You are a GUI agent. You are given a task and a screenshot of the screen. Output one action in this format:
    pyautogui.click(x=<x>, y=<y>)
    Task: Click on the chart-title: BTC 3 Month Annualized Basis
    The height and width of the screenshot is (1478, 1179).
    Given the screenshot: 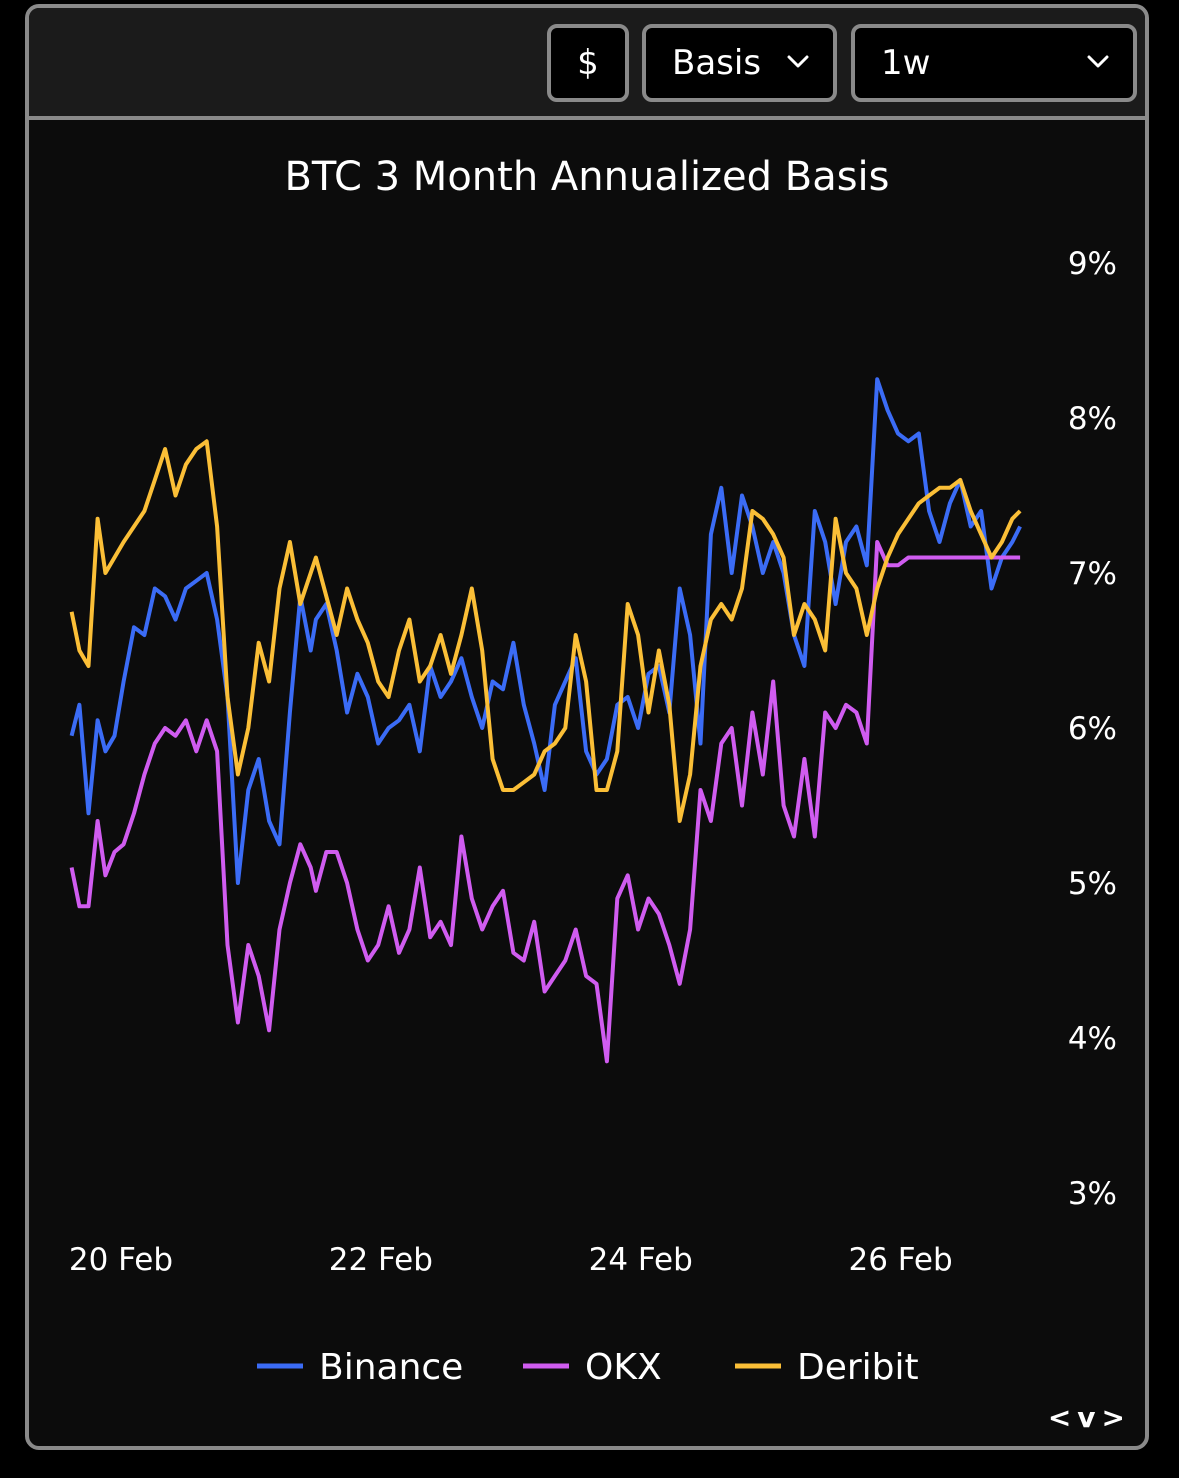 What is the action you would take?
    pyautogui.click(x=586, y=177)
    